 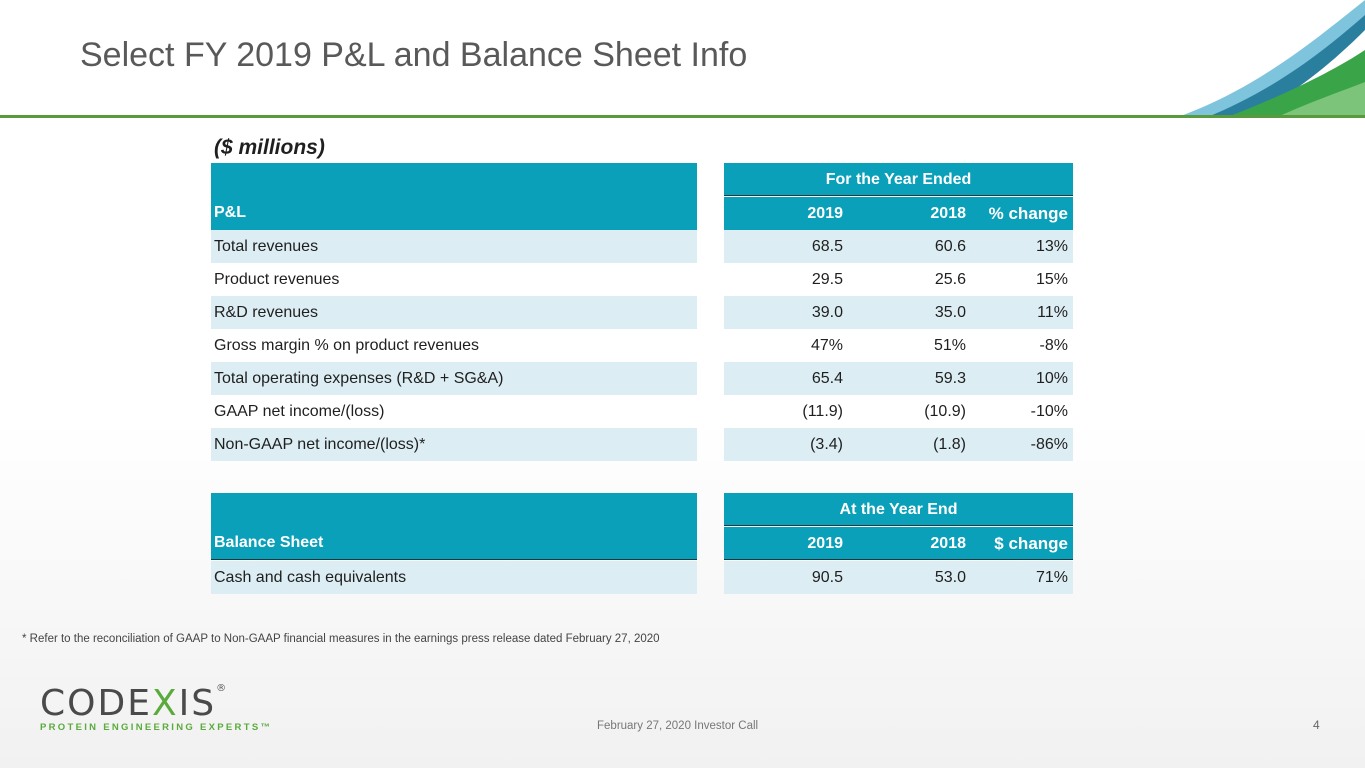 I want to click on value-change: -10%, so click(x=1049, y=411).